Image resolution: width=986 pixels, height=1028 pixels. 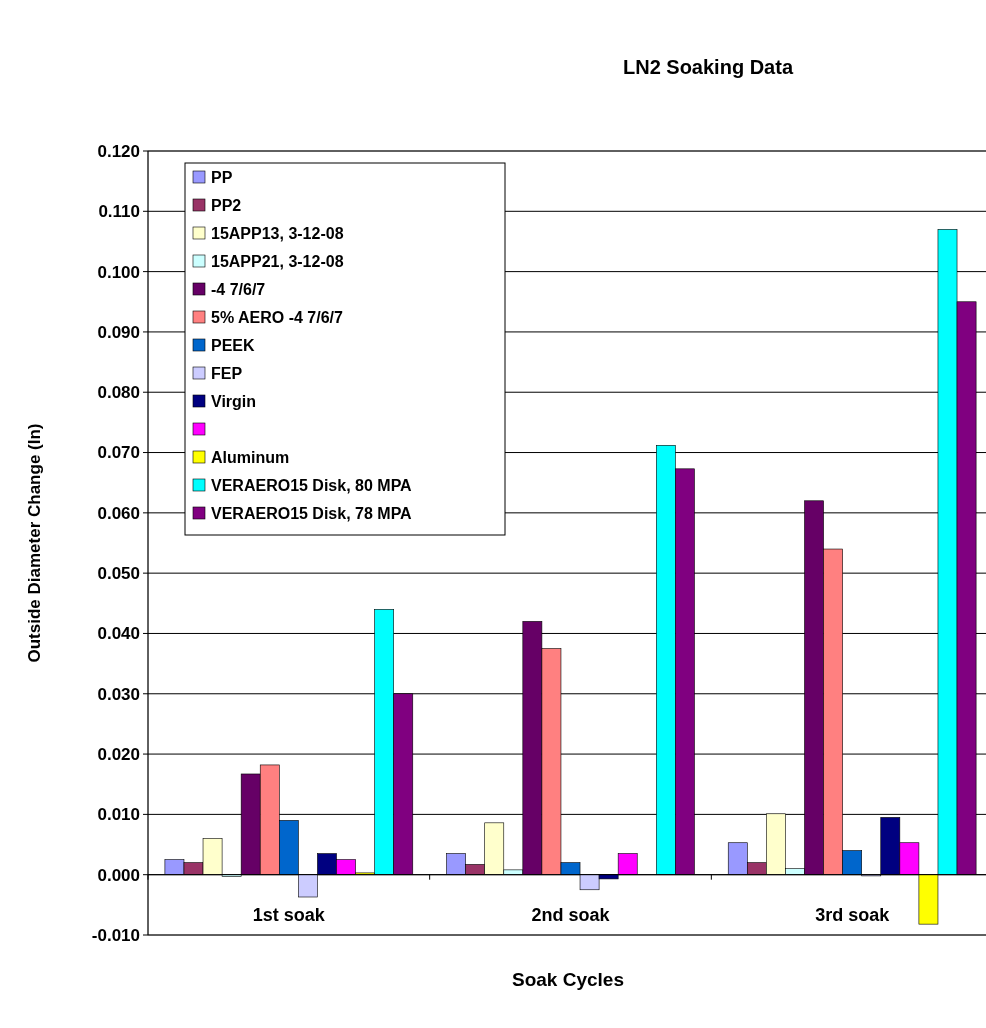 I want to click on x-tick-label: 2nd soak, so click(x=571, y=915).